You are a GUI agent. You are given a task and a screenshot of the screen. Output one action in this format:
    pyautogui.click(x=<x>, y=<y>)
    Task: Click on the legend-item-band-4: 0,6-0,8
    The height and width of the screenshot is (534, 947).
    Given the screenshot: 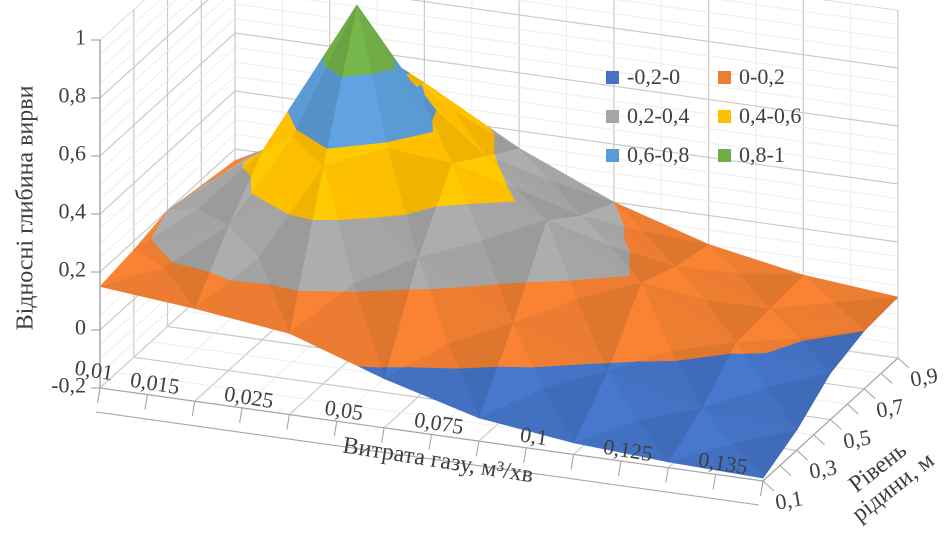 What is the action you would take?
    pyautogui.click(x=647, y=155)
    